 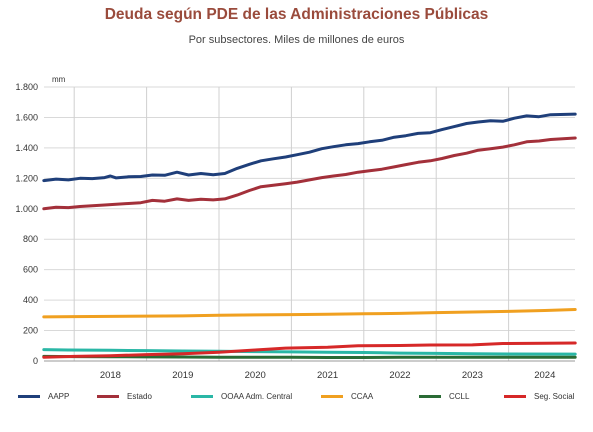 I want to click on legend-item: CCLL, so click(x=444, y=396).